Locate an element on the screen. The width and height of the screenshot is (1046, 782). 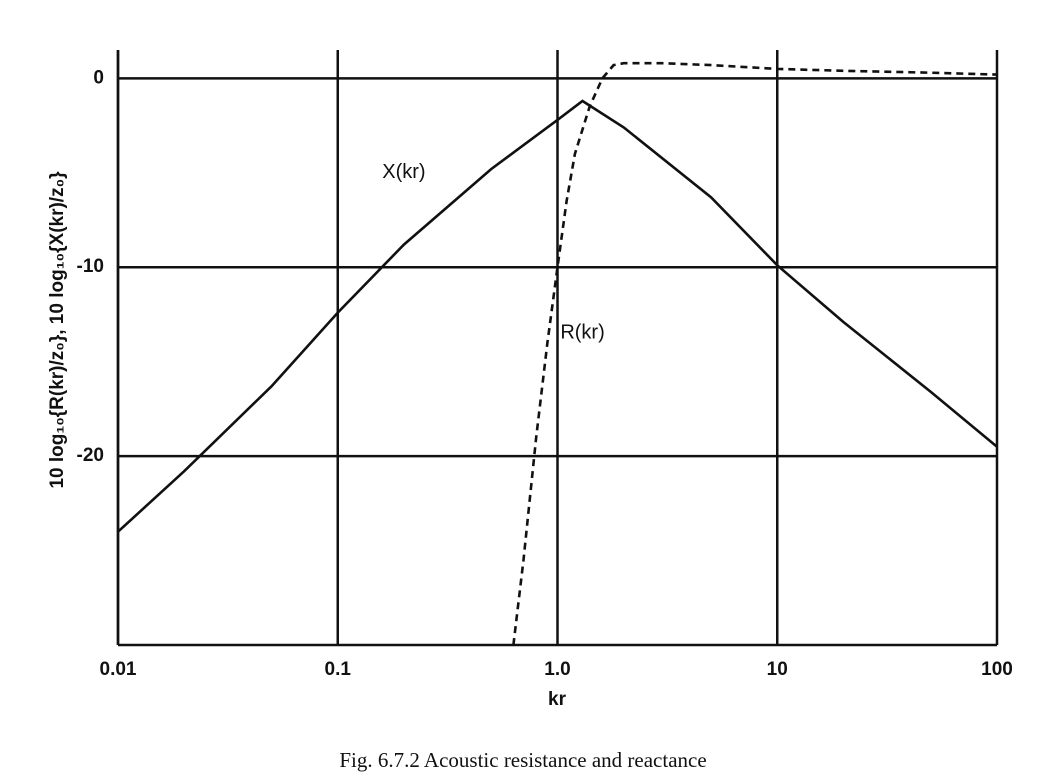
x-tick-label: 0.01 is located at coordinates (118, 669).